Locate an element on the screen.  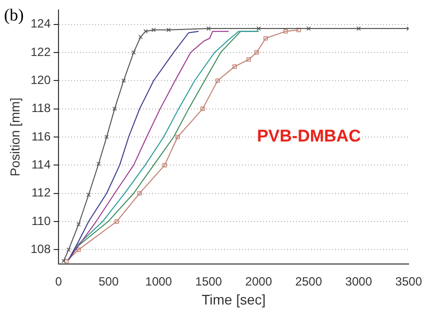
annotation: PVB-DMBAC is located at coordinates (308, 136).